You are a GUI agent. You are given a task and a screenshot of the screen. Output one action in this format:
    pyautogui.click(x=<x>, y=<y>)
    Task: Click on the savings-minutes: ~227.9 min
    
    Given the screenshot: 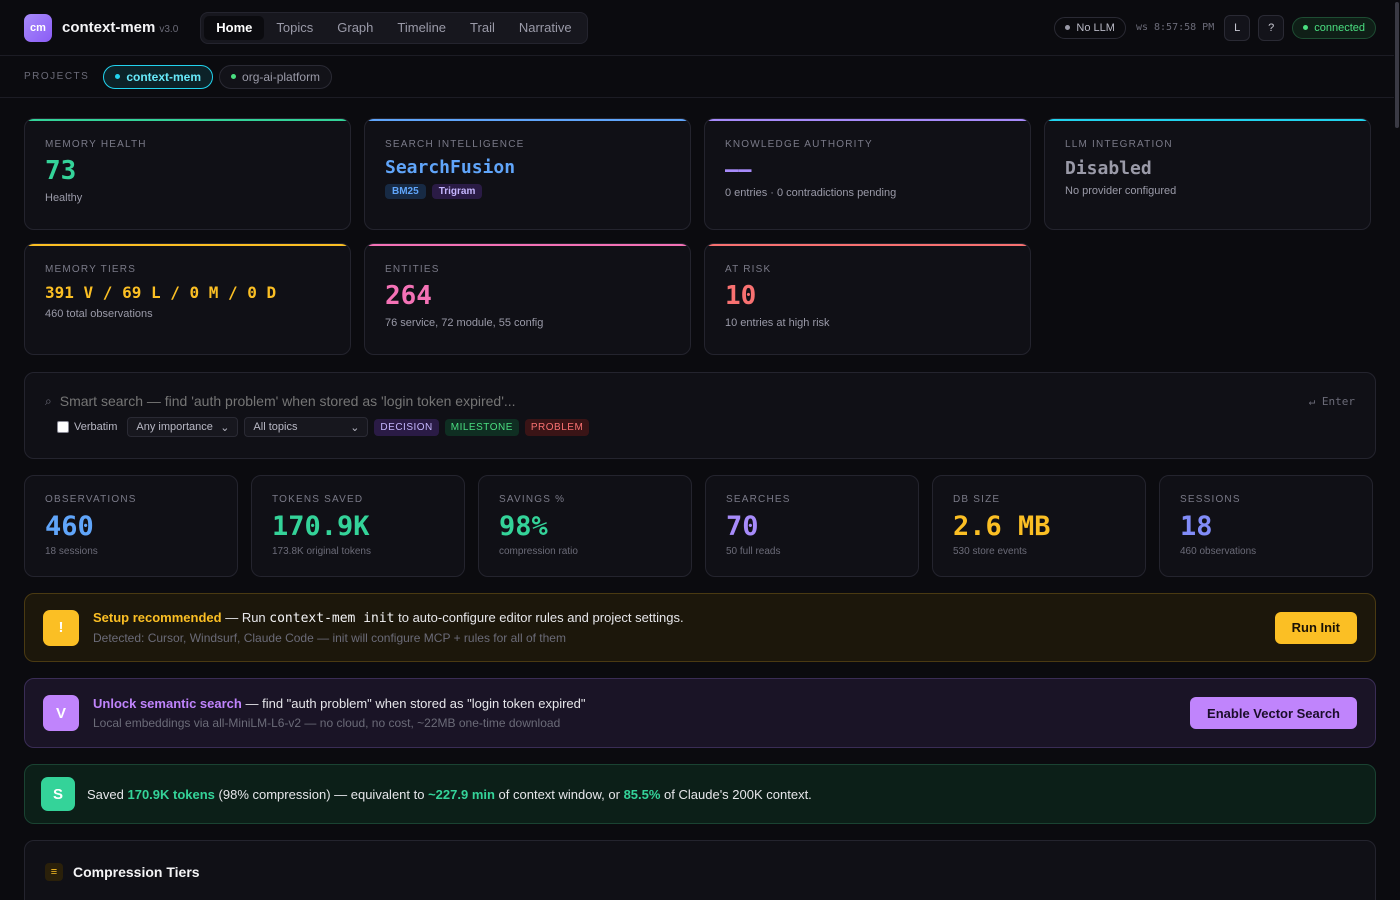 What is the action you would take?
    pyautogui.click(x=461, y=794)
    